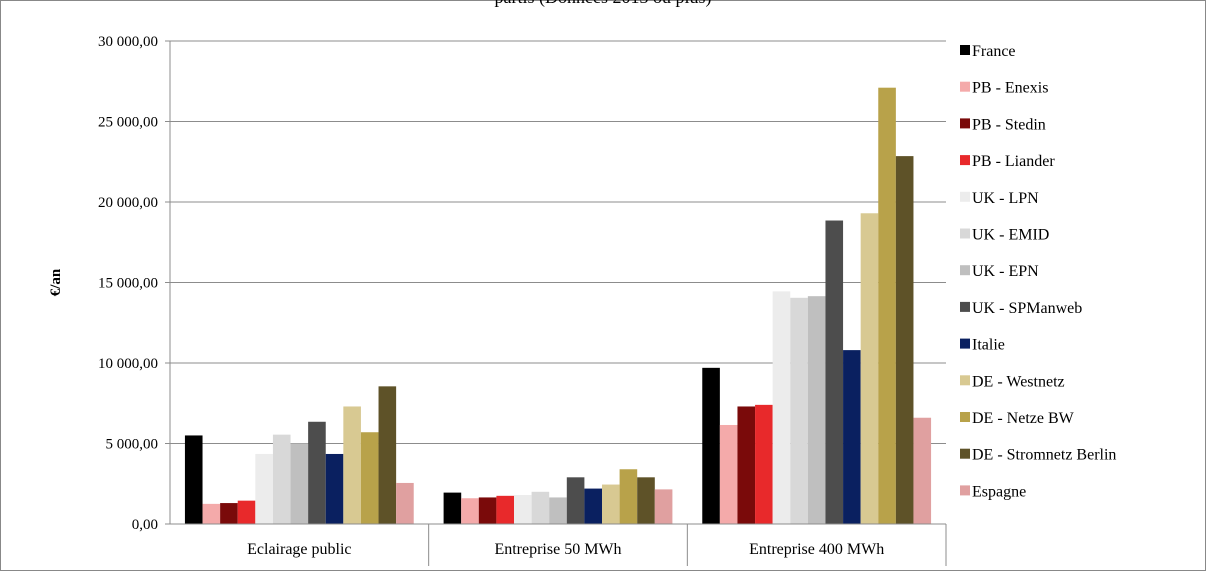  What do you see at coordinates (145, 525) in the screenshot?
I see `y-tick-label: 0,00` at bounding box center [145, 525].